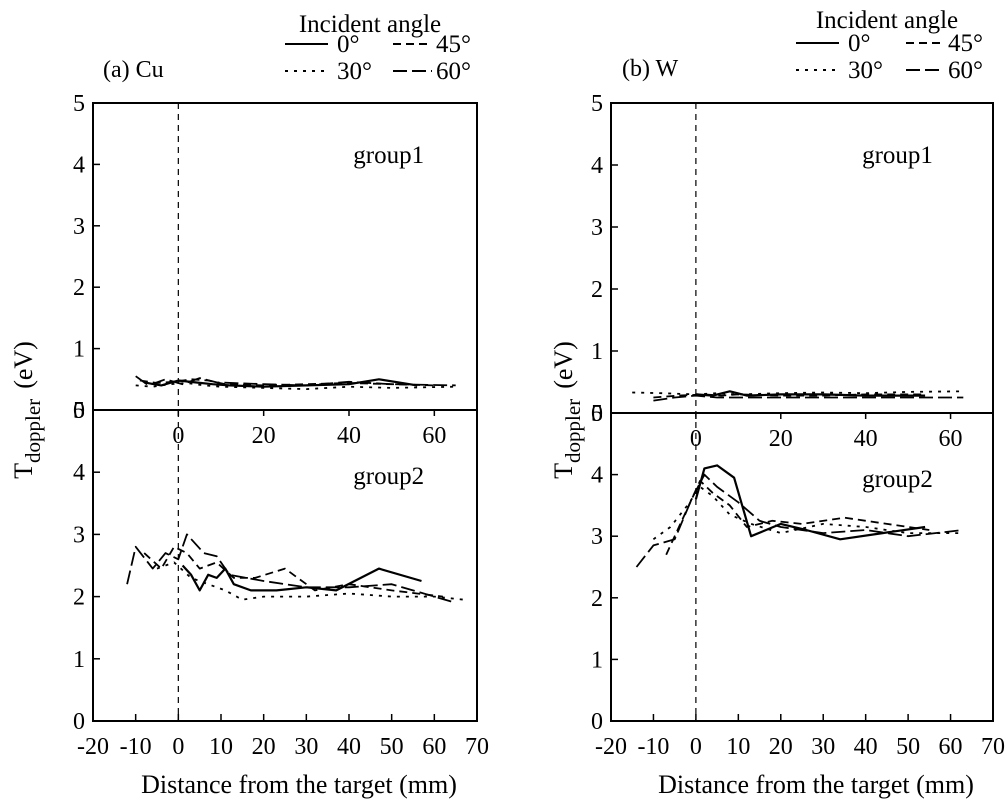  I want to click on panel-label: (b) W, so click(650, 69).